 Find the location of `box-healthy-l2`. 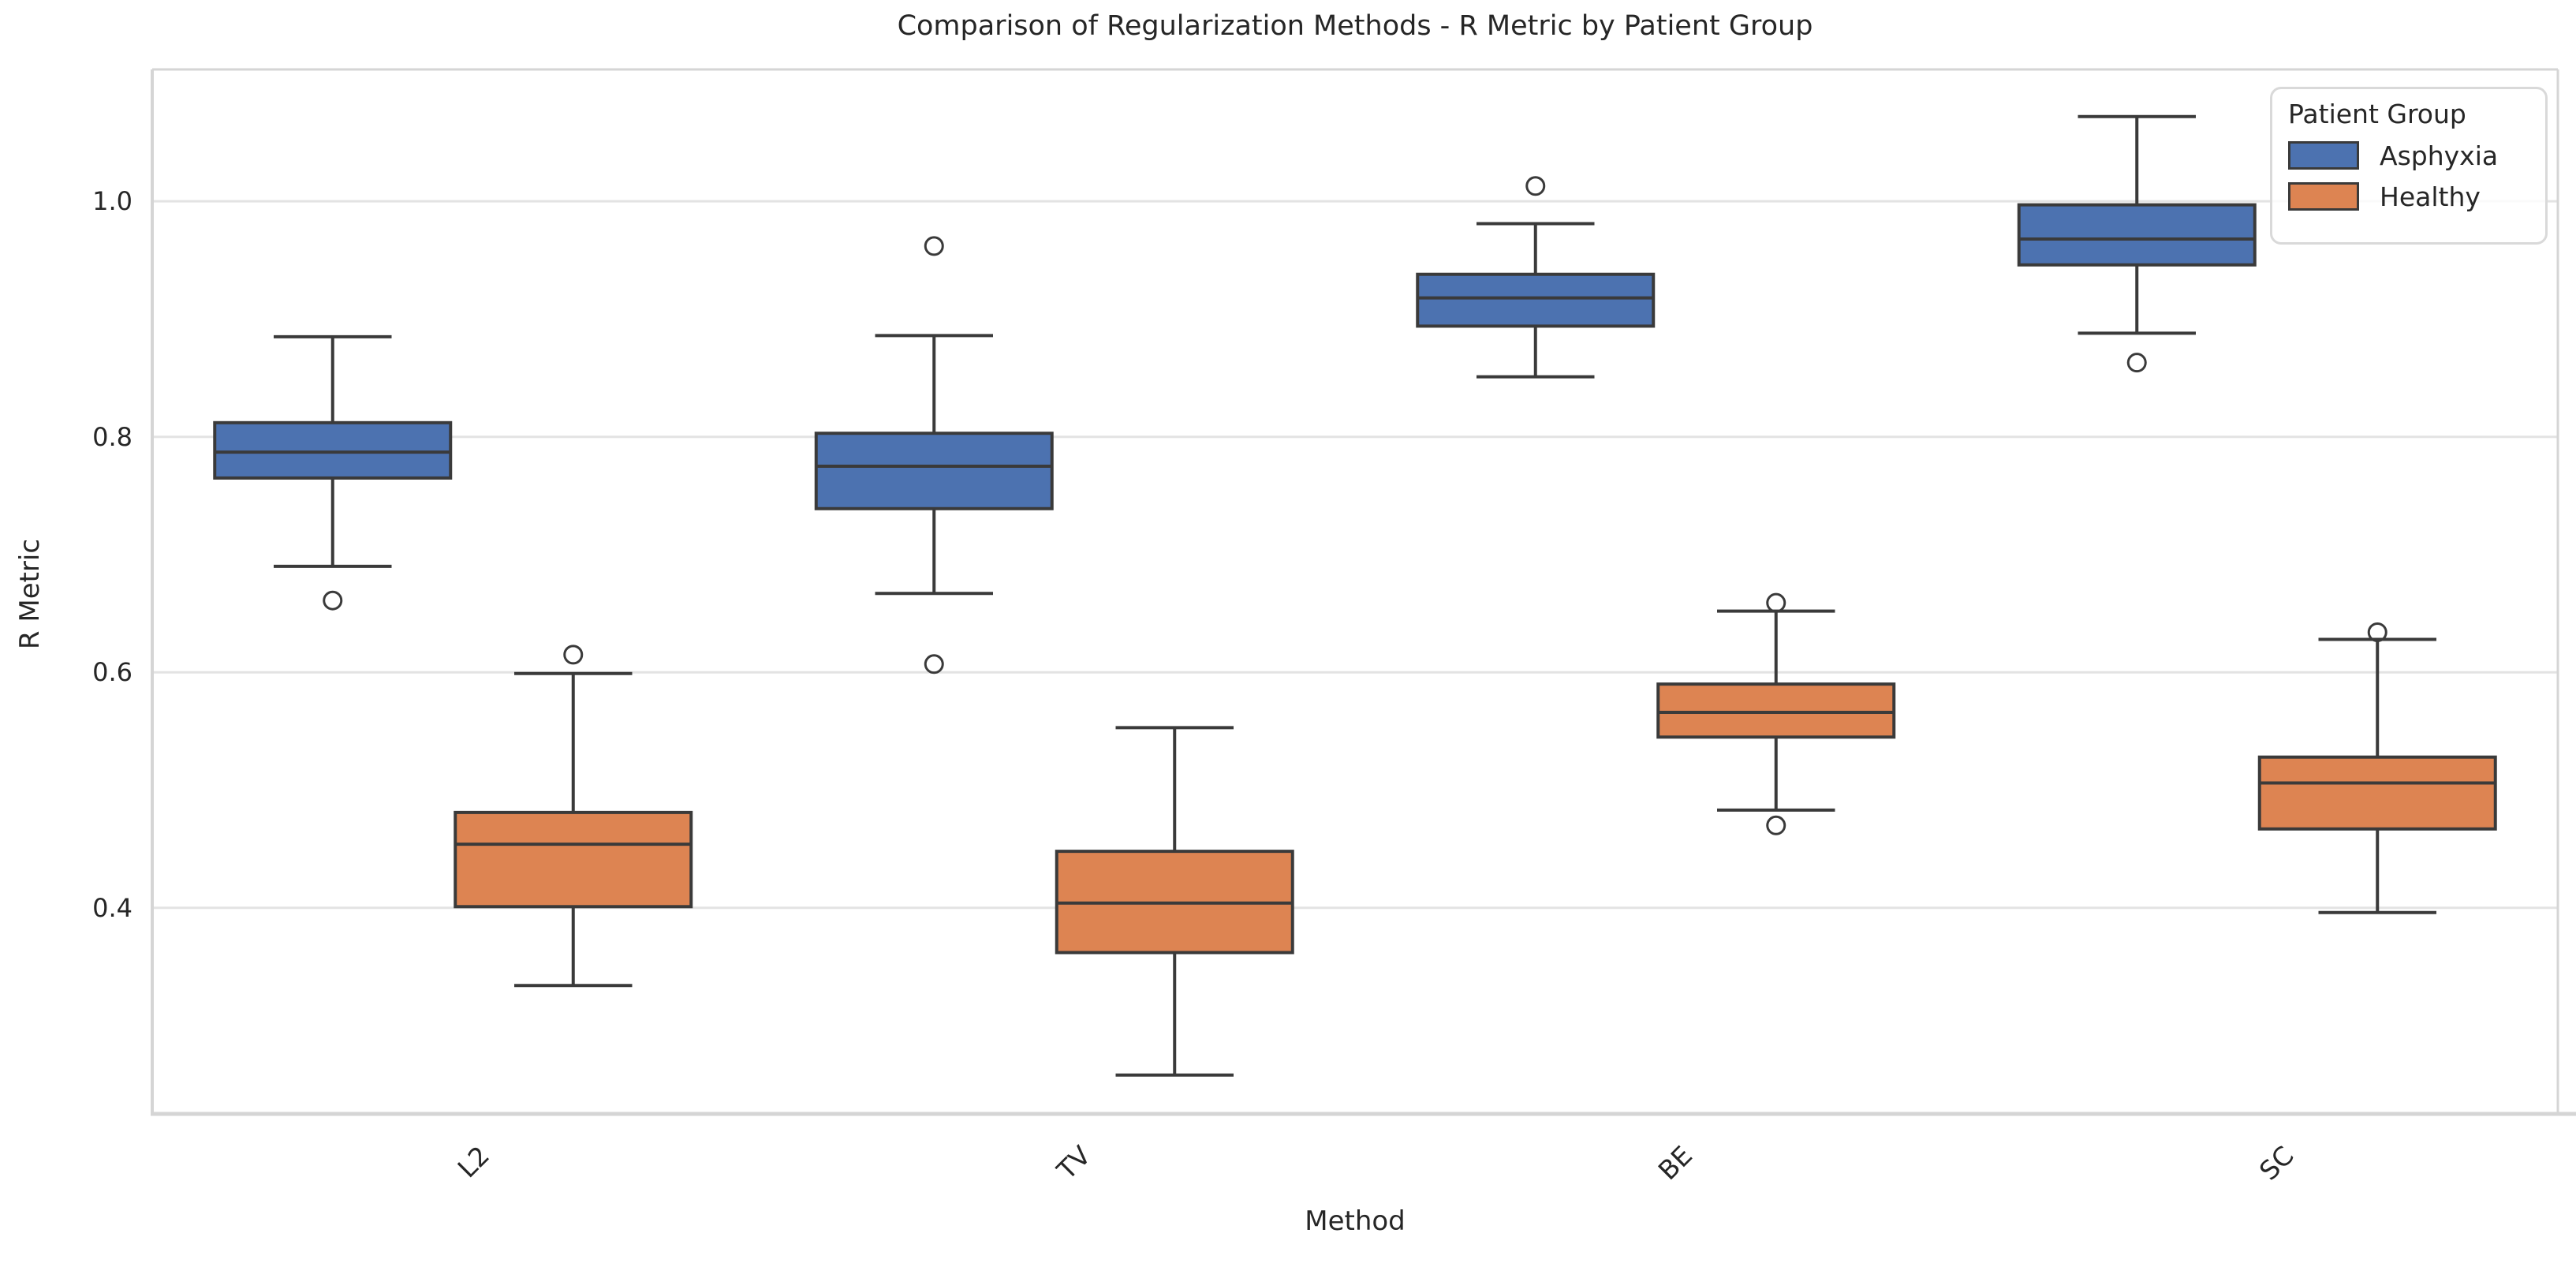

box-healthy-l2 is located at coordinates (573, 859).